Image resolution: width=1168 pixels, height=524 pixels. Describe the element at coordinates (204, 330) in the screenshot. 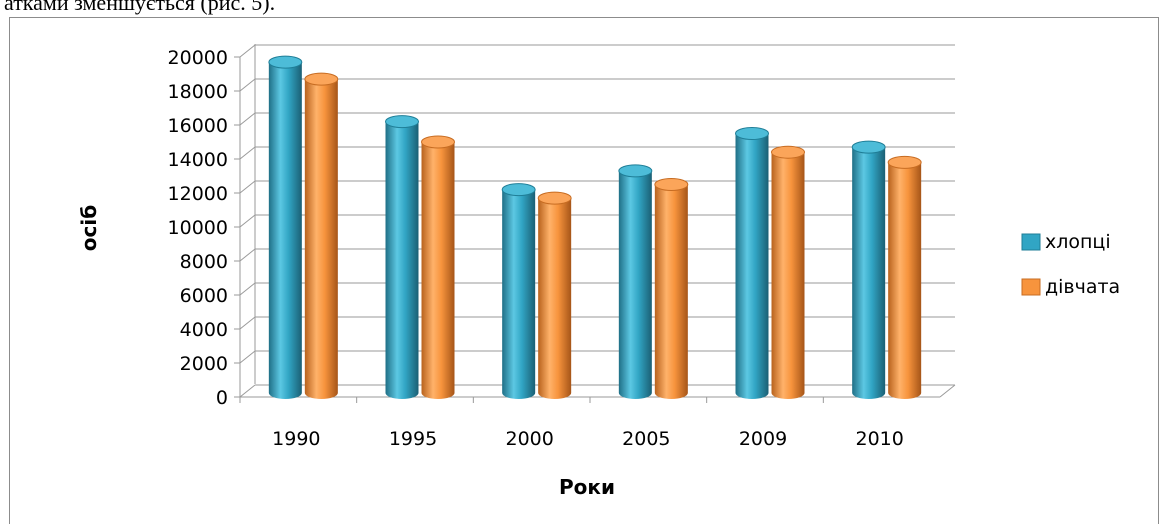

I see `y-tick-label: 4000` at that location.